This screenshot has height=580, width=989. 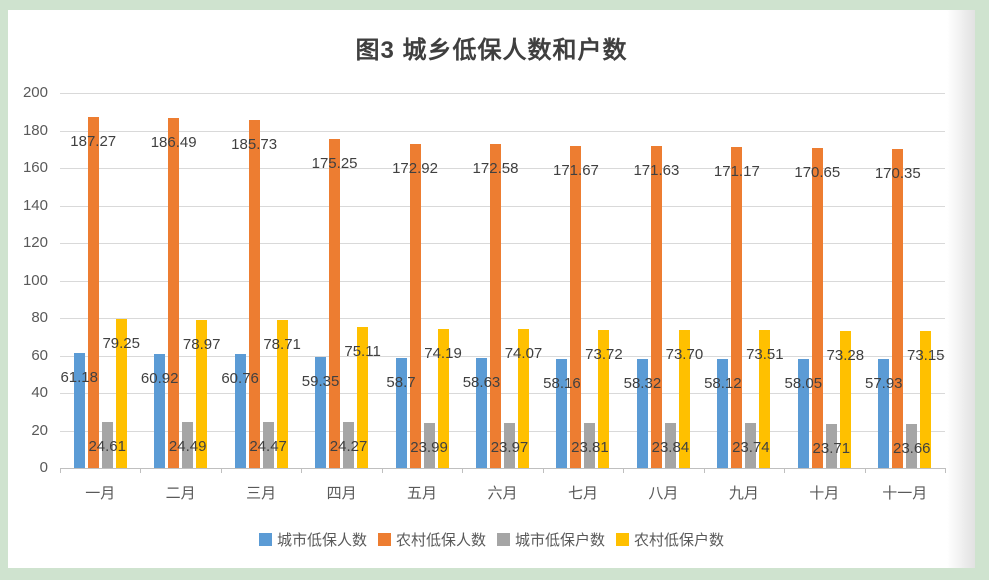 I want to click on bar-value-label: 73.72, so click(x=604, y=354).